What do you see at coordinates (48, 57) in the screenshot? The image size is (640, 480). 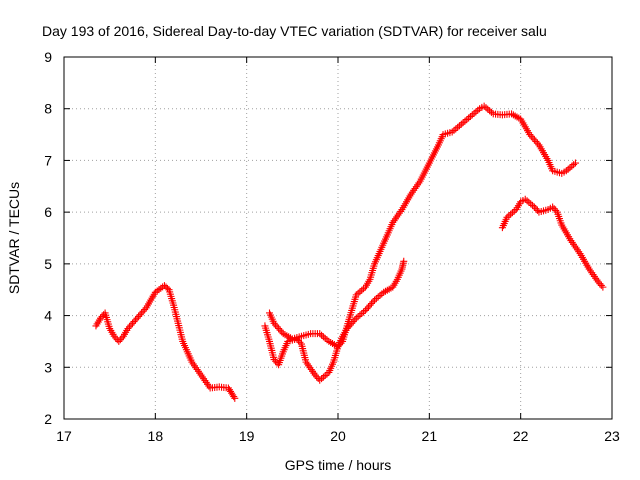 I see `y-tick-label: 9` at bounding box center [48, 57].